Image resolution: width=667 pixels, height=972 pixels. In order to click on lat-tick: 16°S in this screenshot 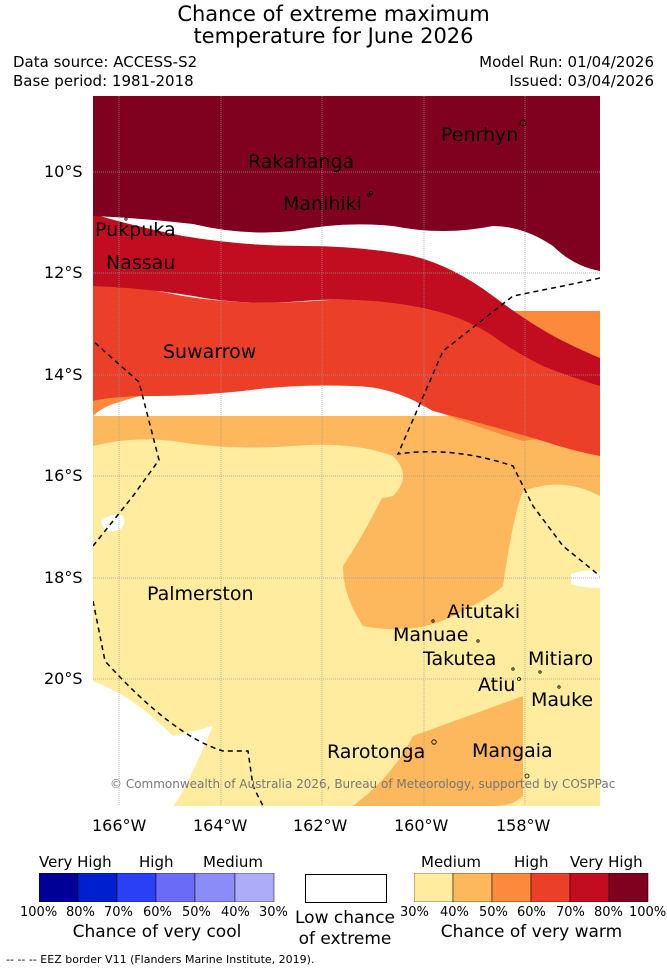, I will do `click(63, 475)`.